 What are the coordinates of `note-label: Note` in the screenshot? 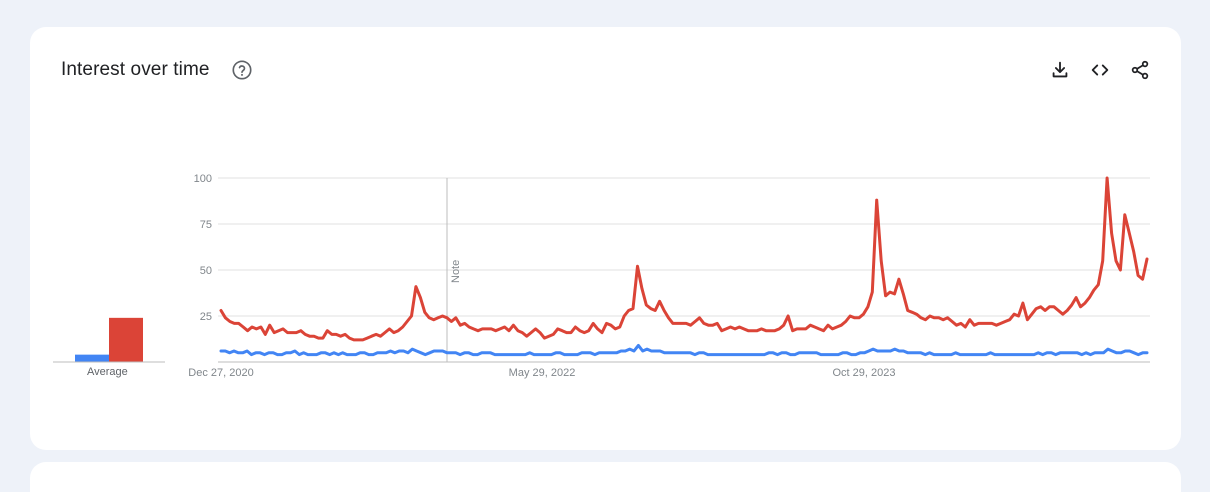 It's located at (456, 271).